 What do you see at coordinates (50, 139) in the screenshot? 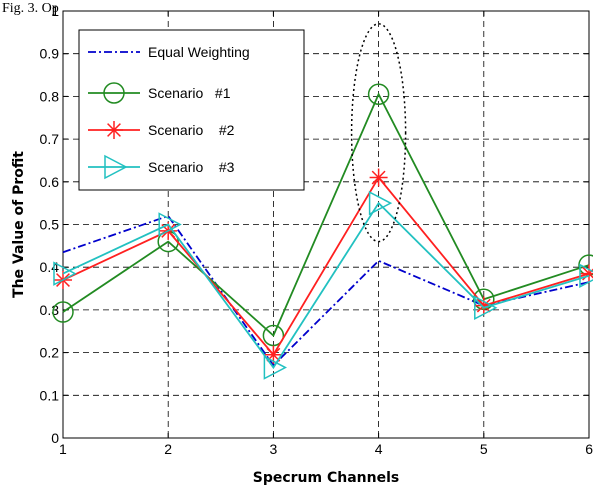
I see `y-tick-label: 0.7` at bounding box center [50, 139].